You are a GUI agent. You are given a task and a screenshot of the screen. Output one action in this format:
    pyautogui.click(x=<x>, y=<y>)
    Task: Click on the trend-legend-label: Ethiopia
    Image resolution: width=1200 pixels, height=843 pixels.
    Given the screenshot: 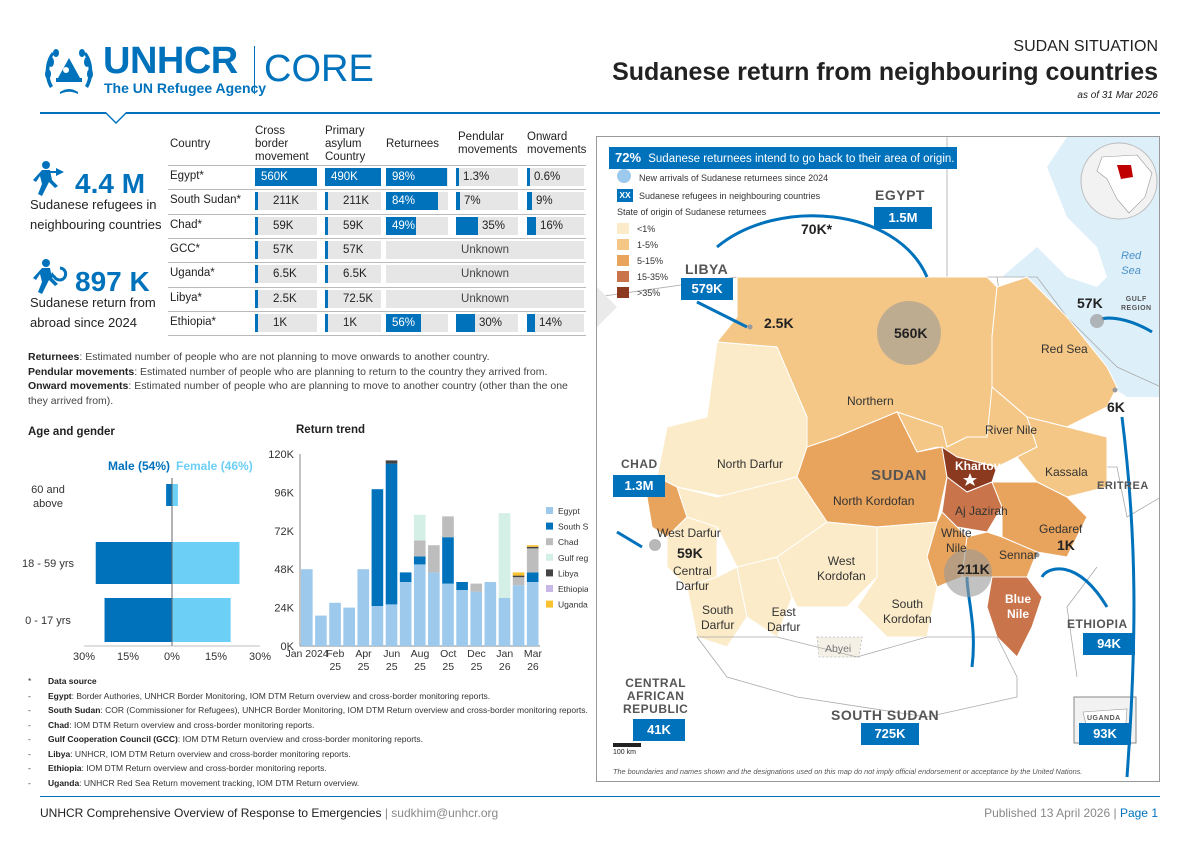 What is the action you would take?
    pyautogui.click(x=573, y=589)
    